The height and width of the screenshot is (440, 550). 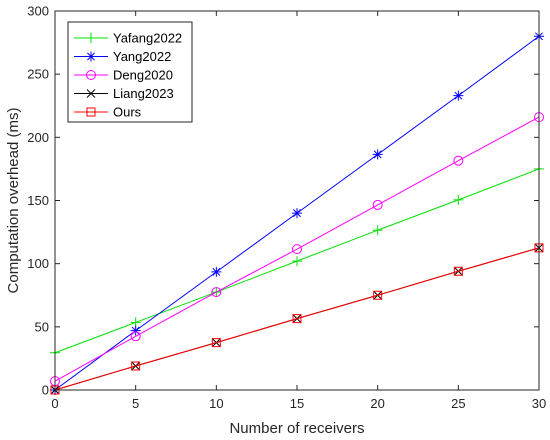 I want to click on legend-label: Liang2023, so click(x=143, y=93).